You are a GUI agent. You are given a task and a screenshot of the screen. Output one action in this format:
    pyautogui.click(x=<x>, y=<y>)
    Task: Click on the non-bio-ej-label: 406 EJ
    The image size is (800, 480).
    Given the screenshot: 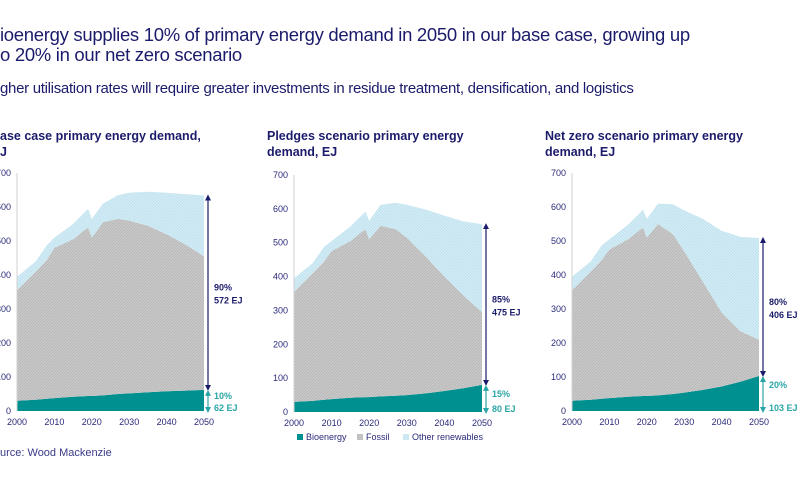 What is the action you would take?
    pyautogui.click(x=783, y=315)
    